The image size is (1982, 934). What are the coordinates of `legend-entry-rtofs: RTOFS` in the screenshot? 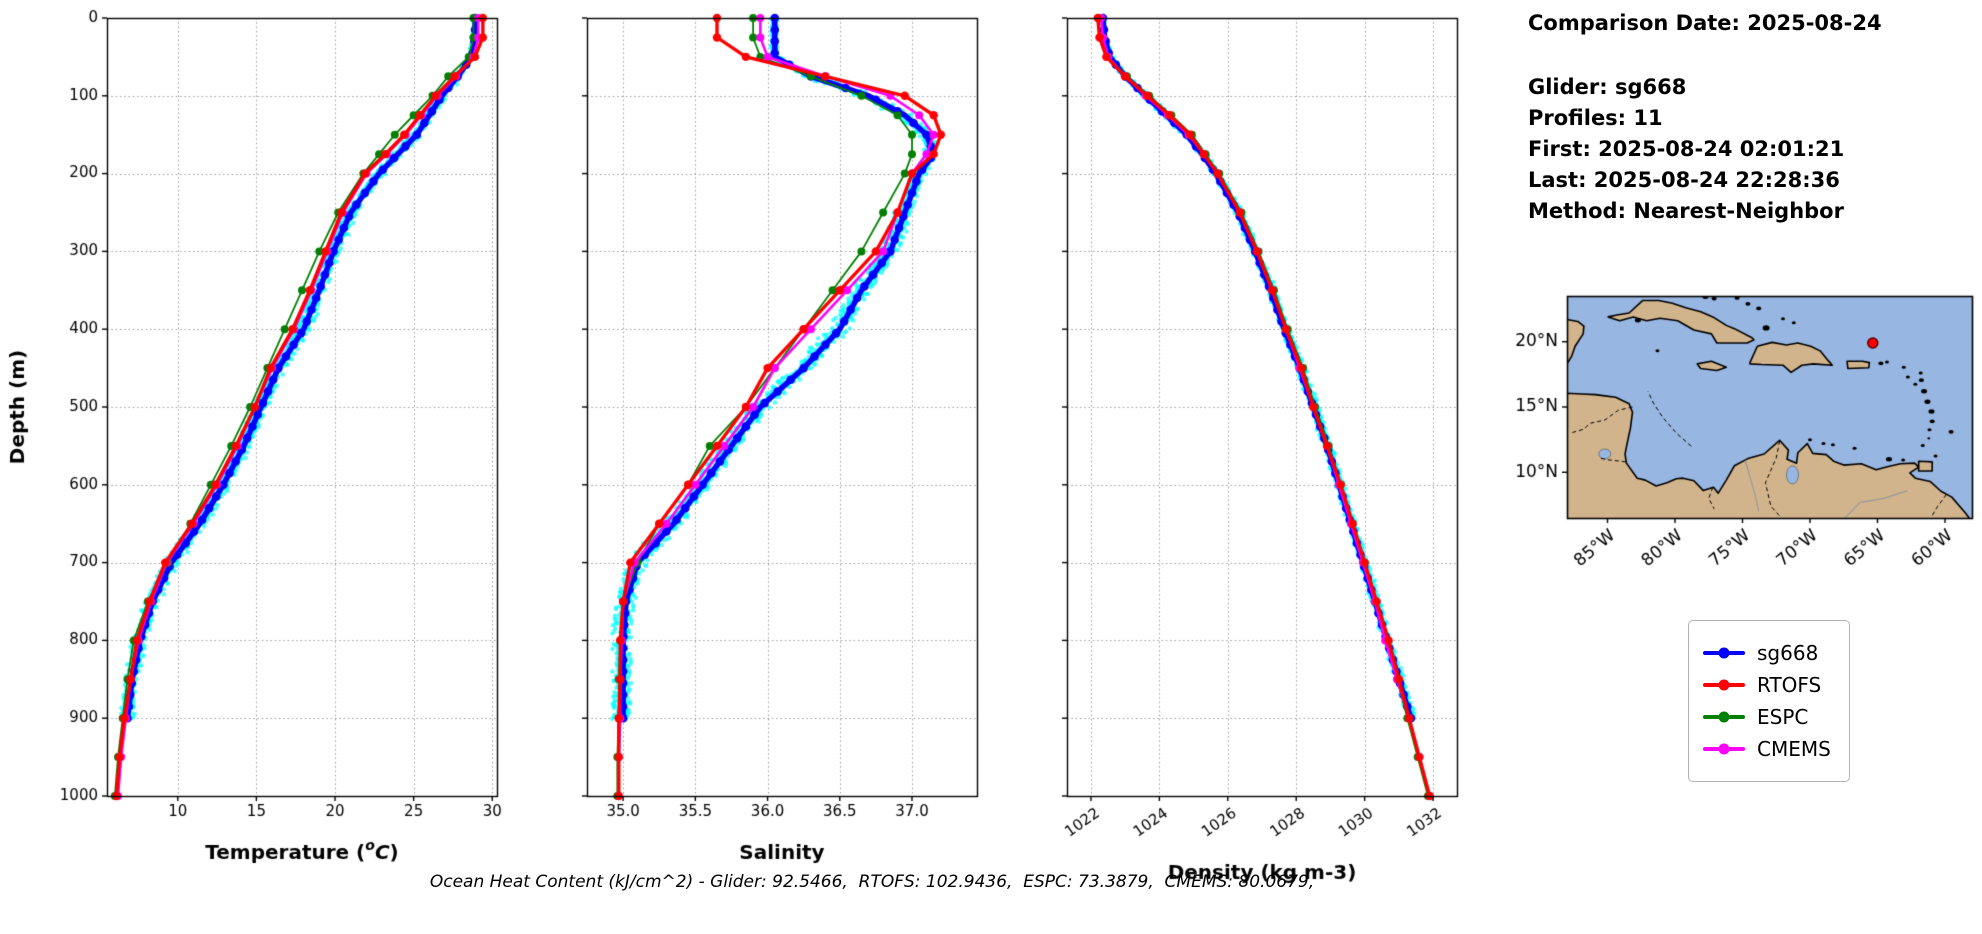 It's located at (1767, 685).